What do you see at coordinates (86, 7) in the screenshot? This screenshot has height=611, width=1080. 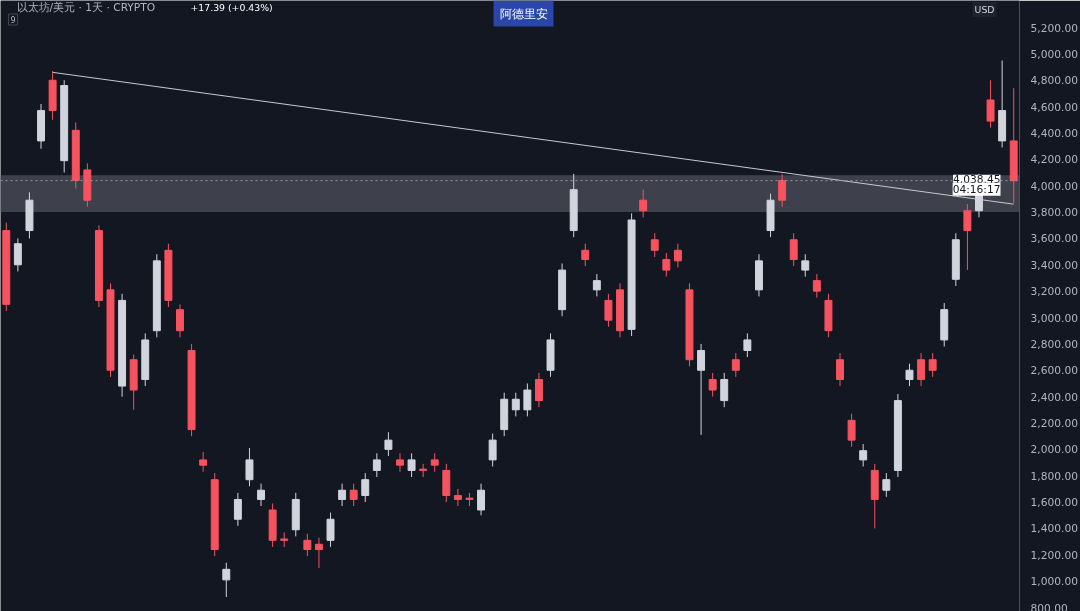 I see `chart-title: 以太坊/美元 · 1天 · CRYPTO` at bounding box center [86, 7].